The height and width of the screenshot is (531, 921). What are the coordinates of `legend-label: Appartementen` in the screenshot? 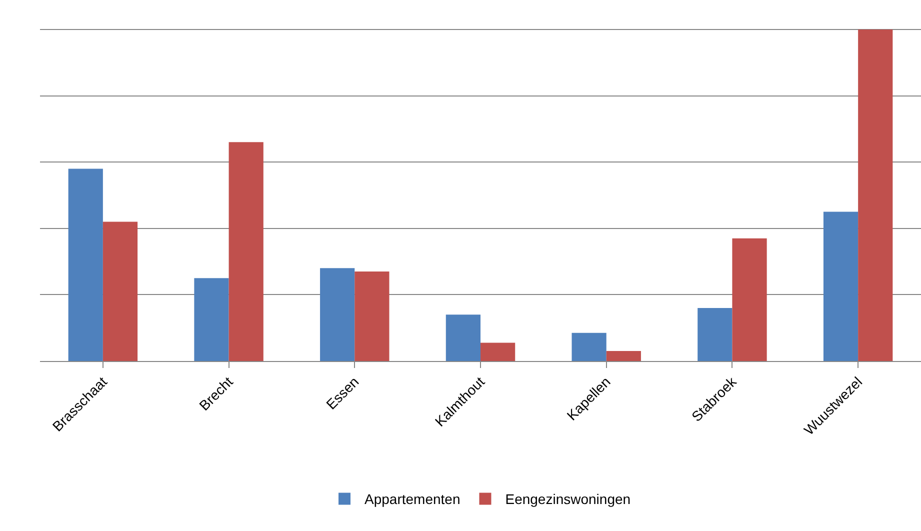 It's located at (412, 499).